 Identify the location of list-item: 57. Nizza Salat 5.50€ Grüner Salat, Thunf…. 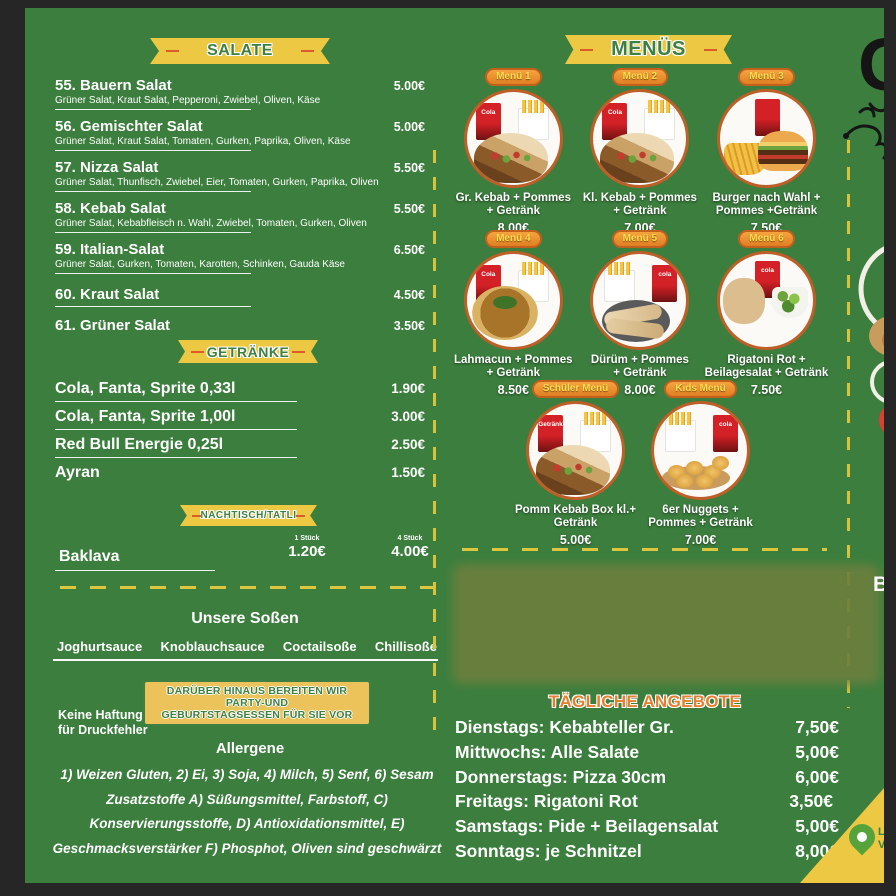
(244, 175).